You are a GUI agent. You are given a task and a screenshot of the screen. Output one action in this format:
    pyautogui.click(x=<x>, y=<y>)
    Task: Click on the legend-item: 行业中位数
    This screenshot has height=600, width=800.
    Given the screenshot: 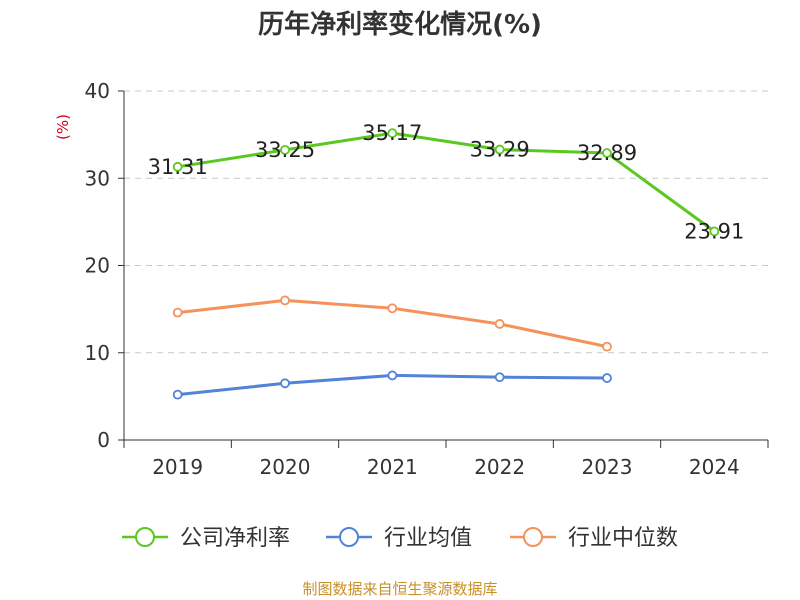 What is the action you would take?
    pyautogui.click(x=594, y=538)
    